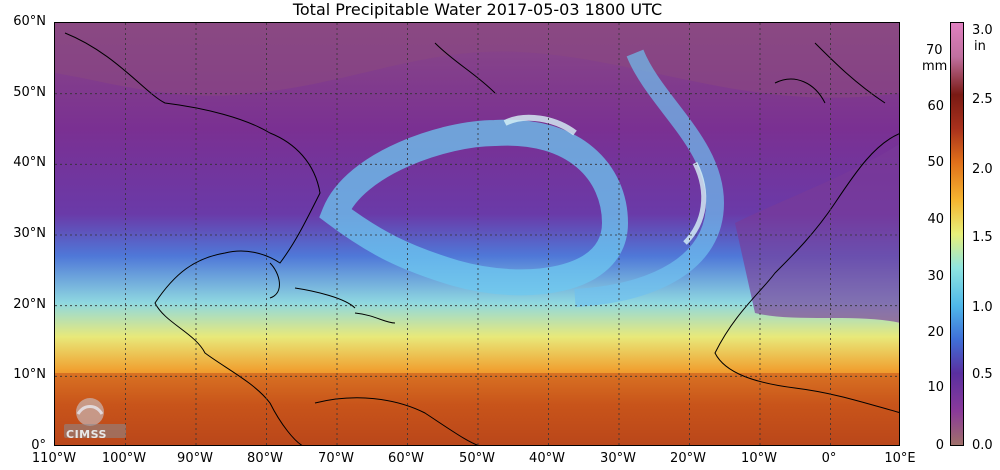  Describe the element at coordinates (29, 21) in the screenshot. I see `lat-label-60n: 60°N` at that location.